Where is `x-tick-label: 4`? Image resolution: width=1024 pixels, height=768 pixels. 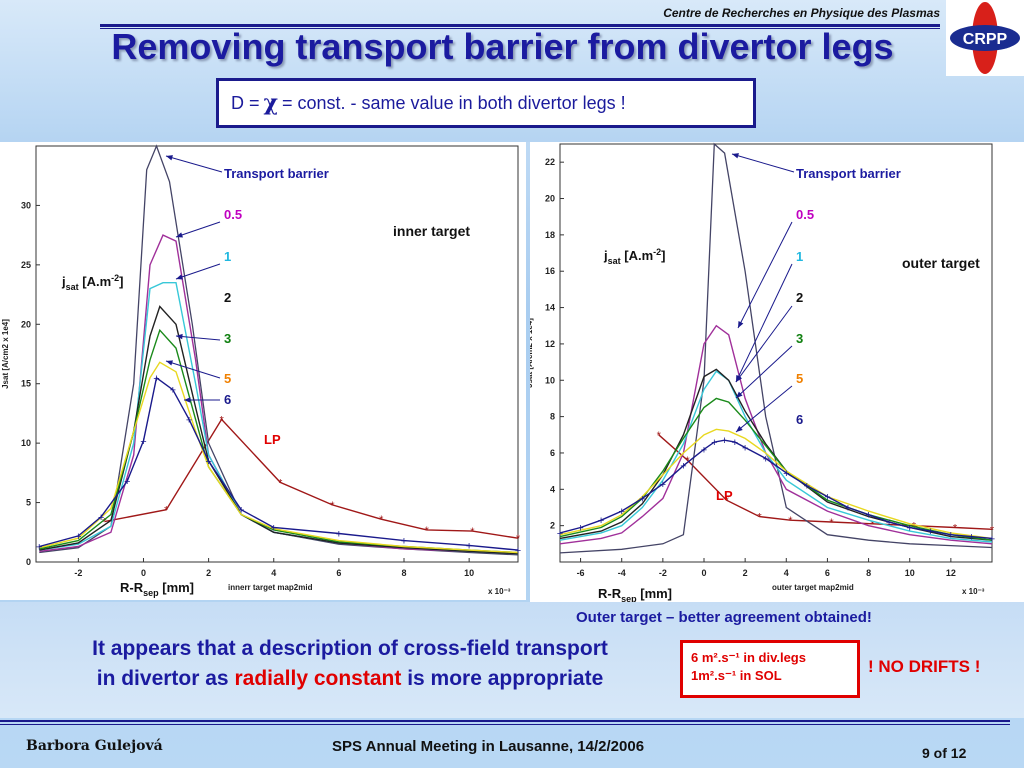
x-tick-label: 4 is located at coordinates (273, 573).